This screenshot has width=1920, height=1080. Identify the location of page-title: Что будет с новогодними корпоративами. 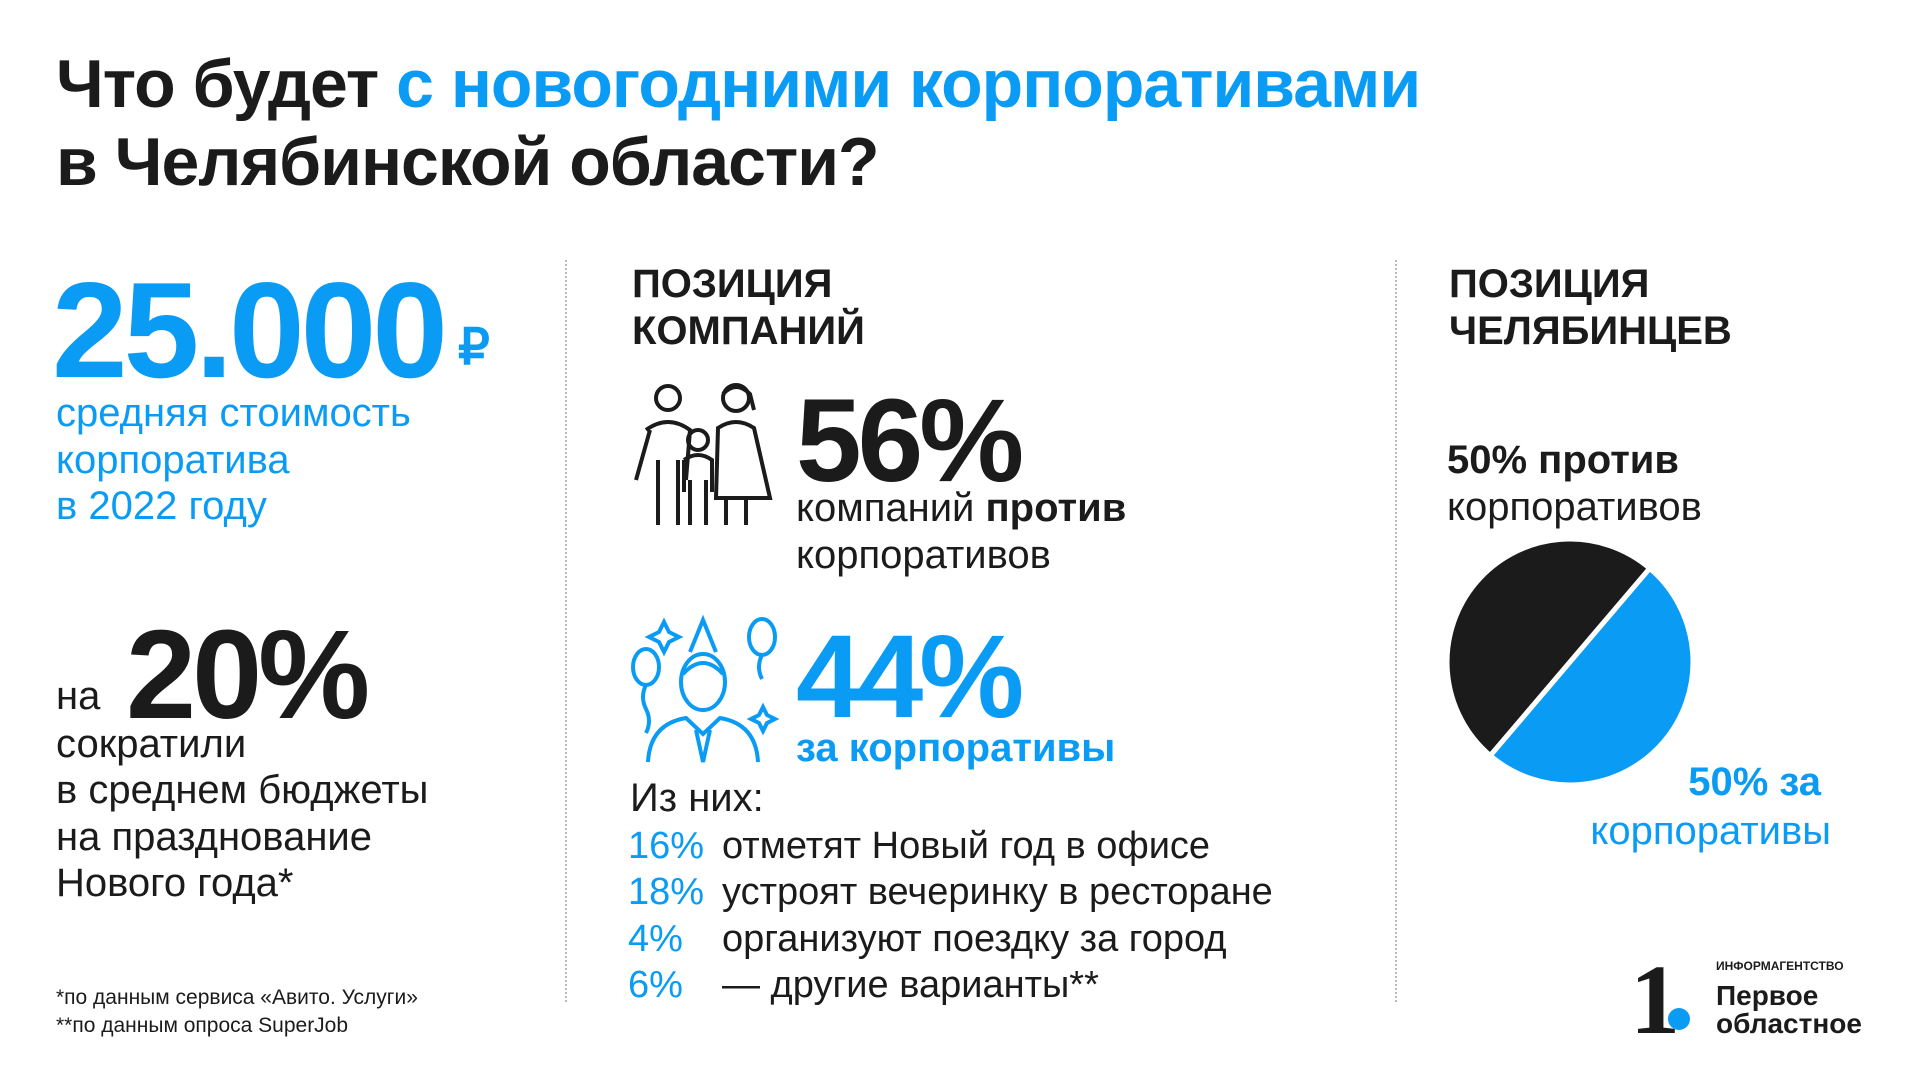
(738, 84).